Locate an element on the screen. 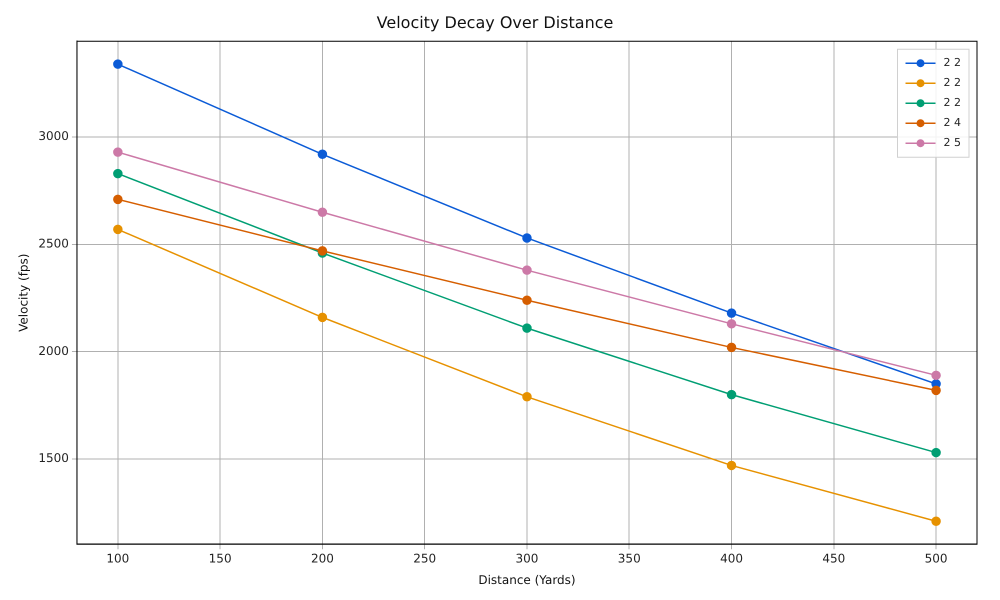 This screenshot has height=600, width=1000. y-tick-label: 3000 is located at coordinates (53, 136).